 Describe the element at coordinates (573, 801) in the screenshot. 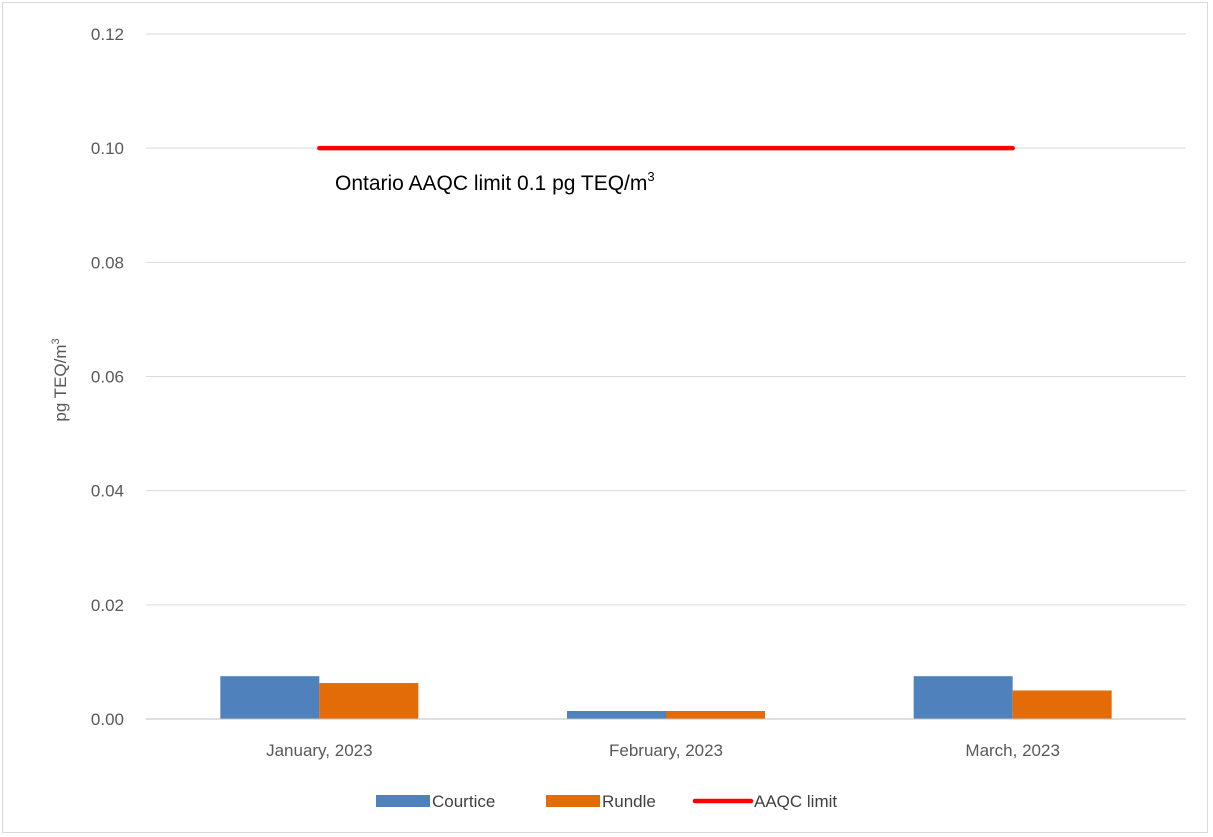

I see `legend-swatch-rundle` at that location.